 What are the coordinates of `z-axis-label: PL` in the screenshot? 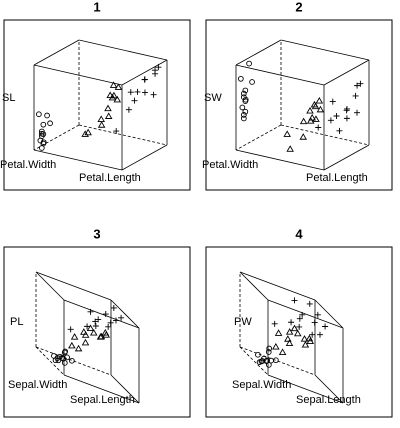 It's located at (16, 322).